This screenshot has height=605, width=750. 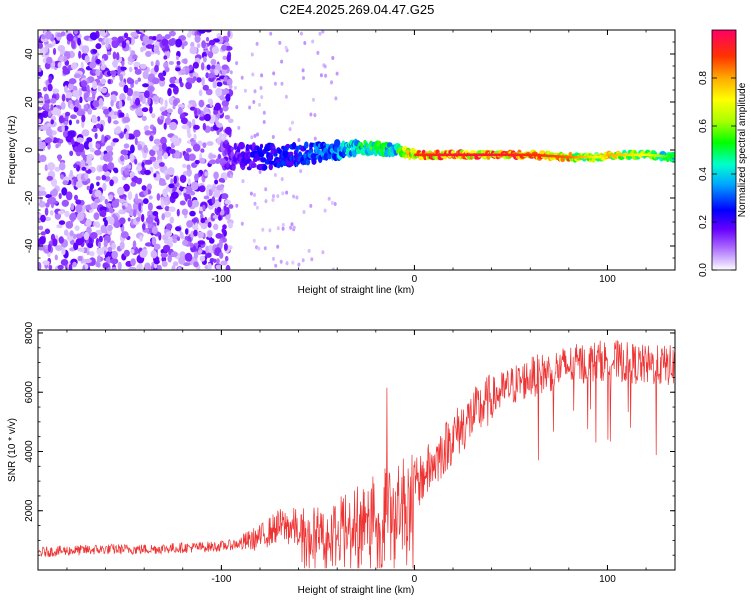 What do you see at coordinates (703, 126) in the screenshot?
I see `colorbar-tick-label: 0.6` at bounding box center [703, 126].